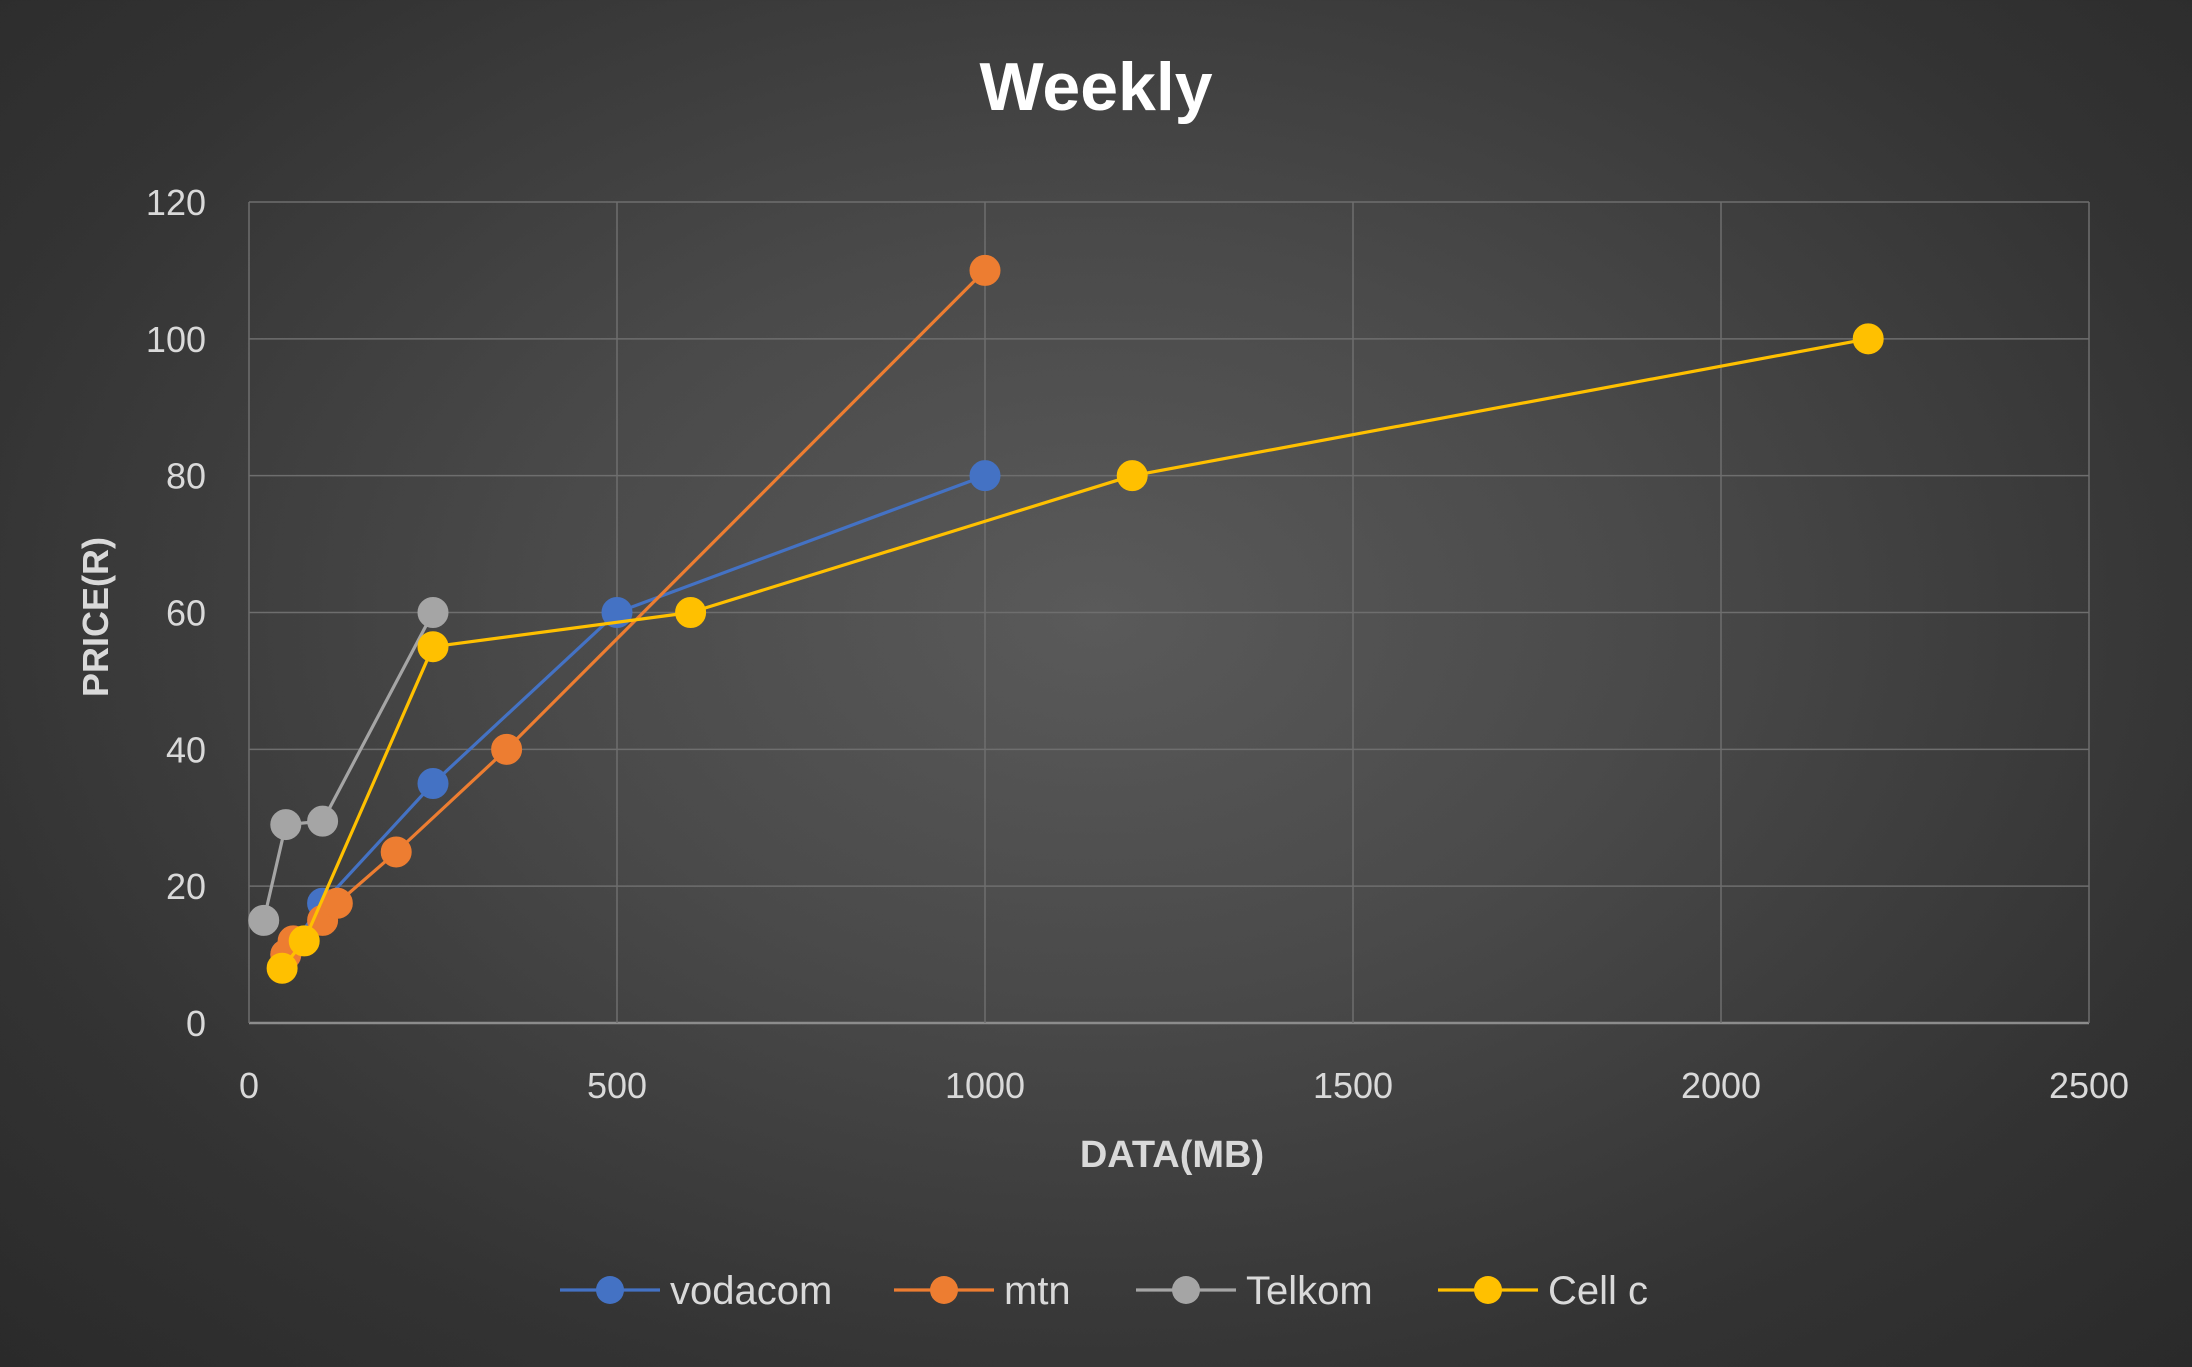 This screenshot has width=2192, height=1367. Describe the element at coordinates (1186, 1290) in the screenshot. I see `legend-marker-telkom` at that location.